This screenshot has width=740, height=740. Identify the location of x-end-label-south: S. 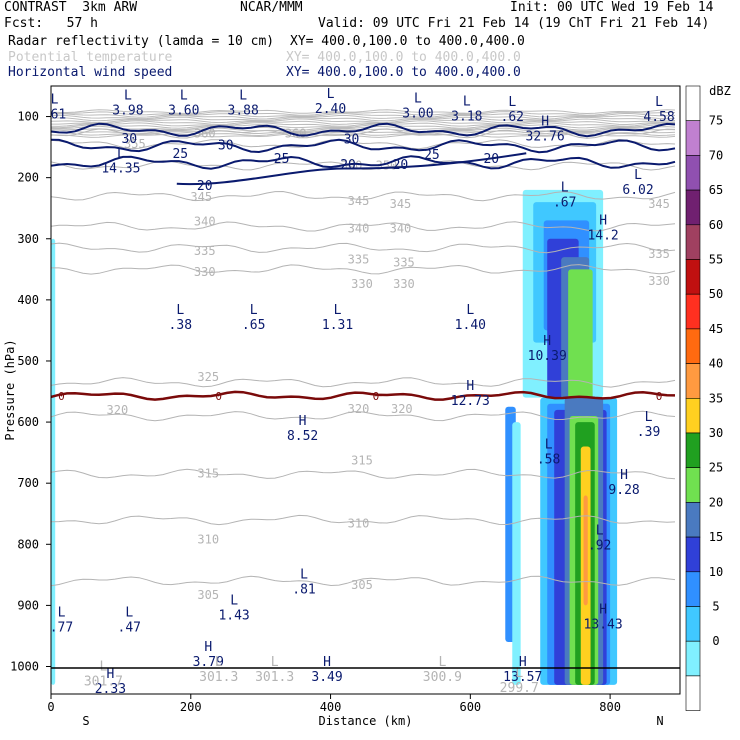
(85, 721).